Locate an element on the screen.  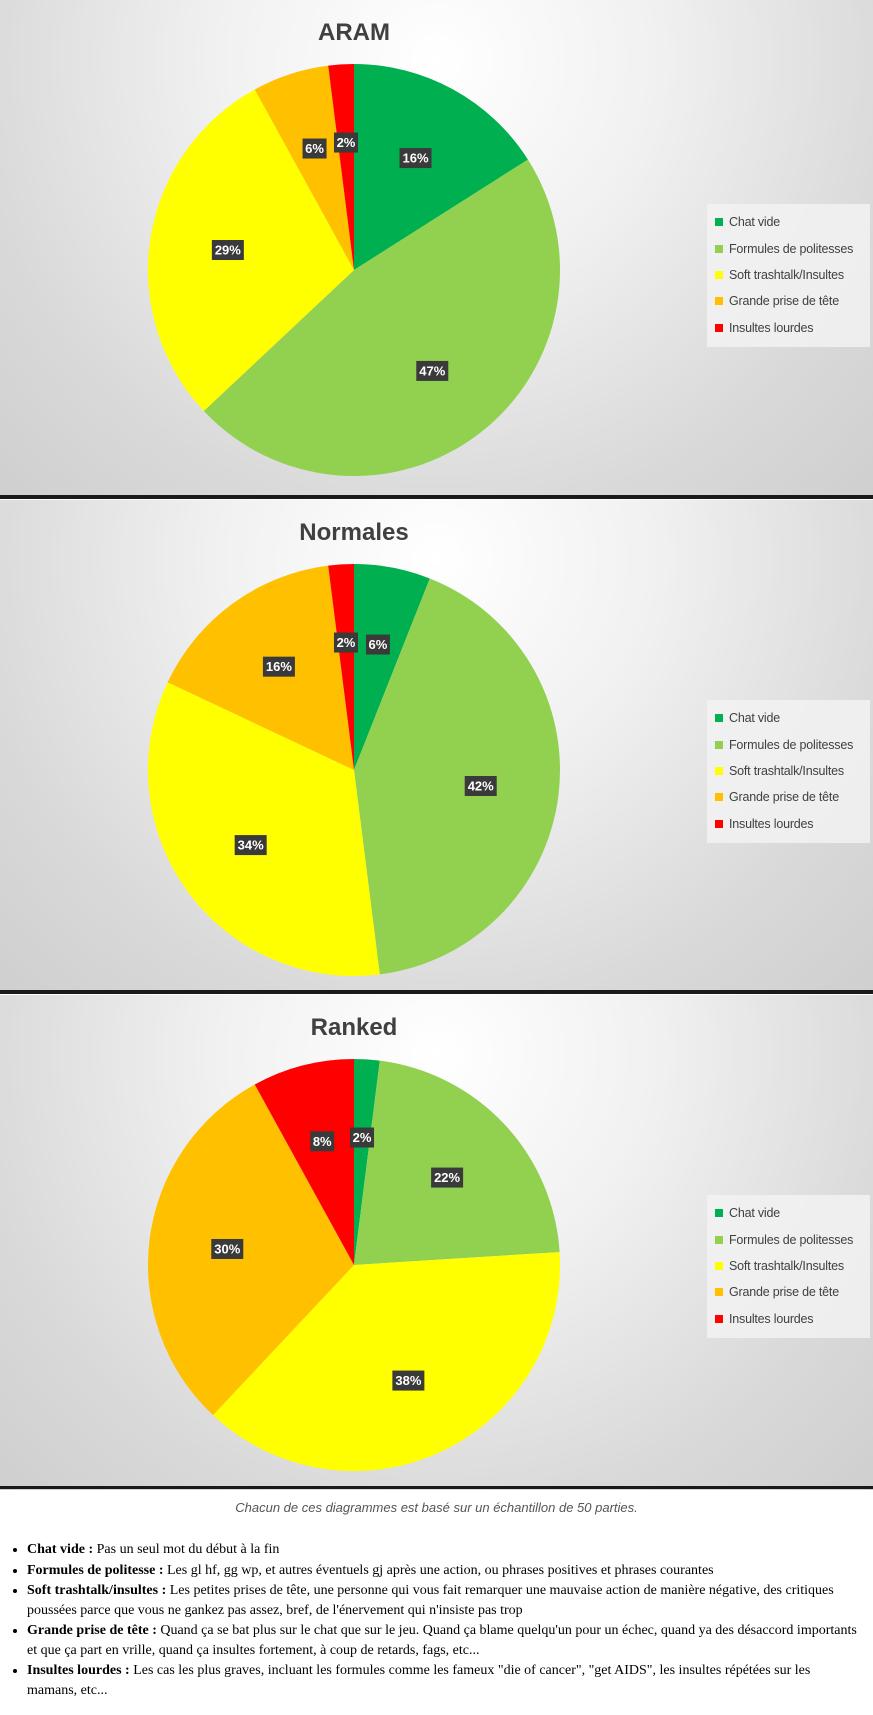
definition-term: Grande prise de tête : is located at coordinates (92, 1630).